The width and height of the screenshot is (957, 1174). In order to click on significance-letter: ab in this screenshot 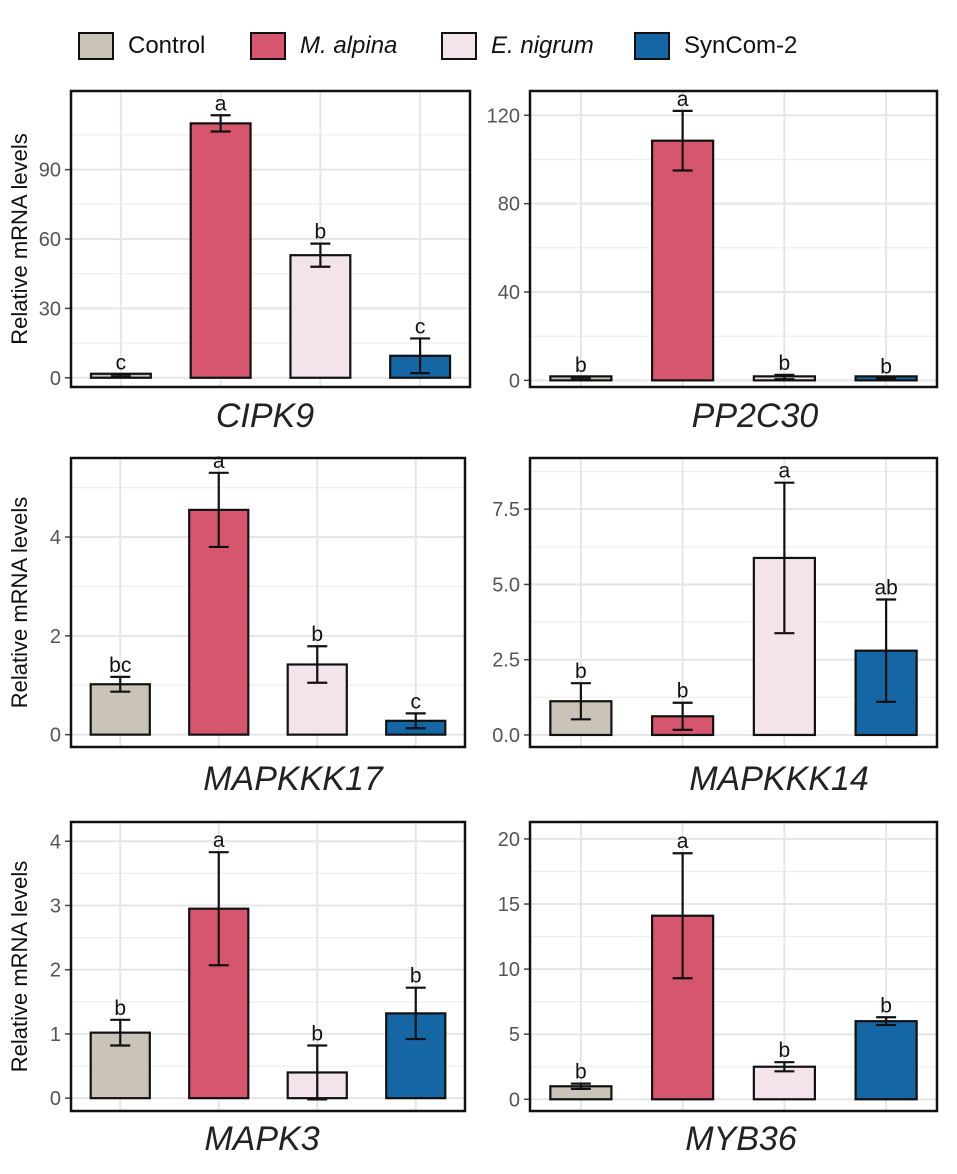, I will do `click(885, 587)`.